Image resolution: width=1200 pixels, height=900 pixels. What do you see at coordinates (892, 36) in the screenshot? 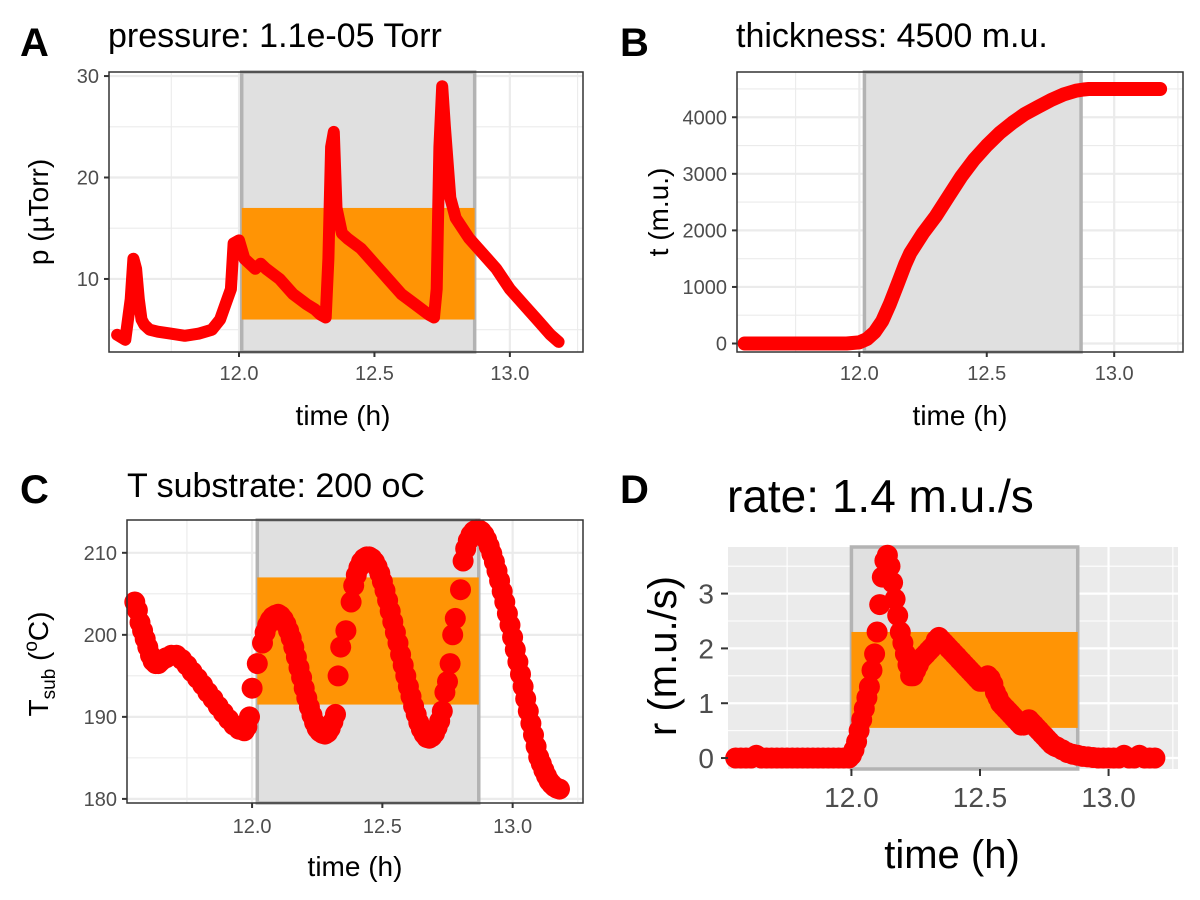
I see `panel-b-title: thickness: 4500 m.u.` at bounding box center [892, 36].